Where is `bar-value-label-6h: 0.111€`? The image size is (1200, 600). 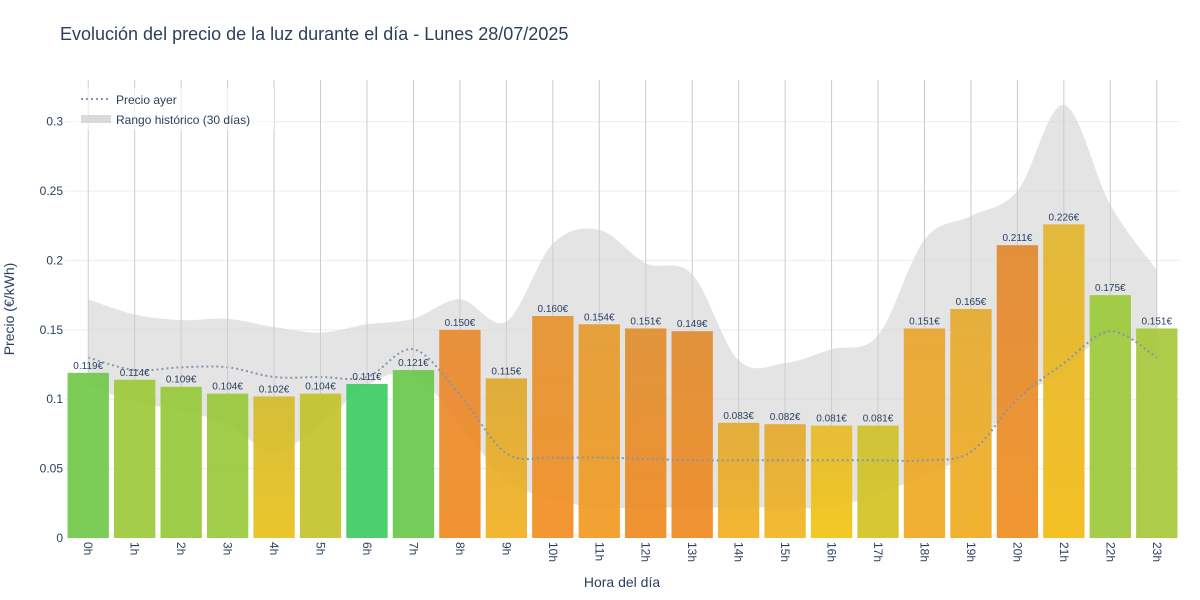 bar-value-label-6h: 0.111€ is located at coordinates (367, 377).